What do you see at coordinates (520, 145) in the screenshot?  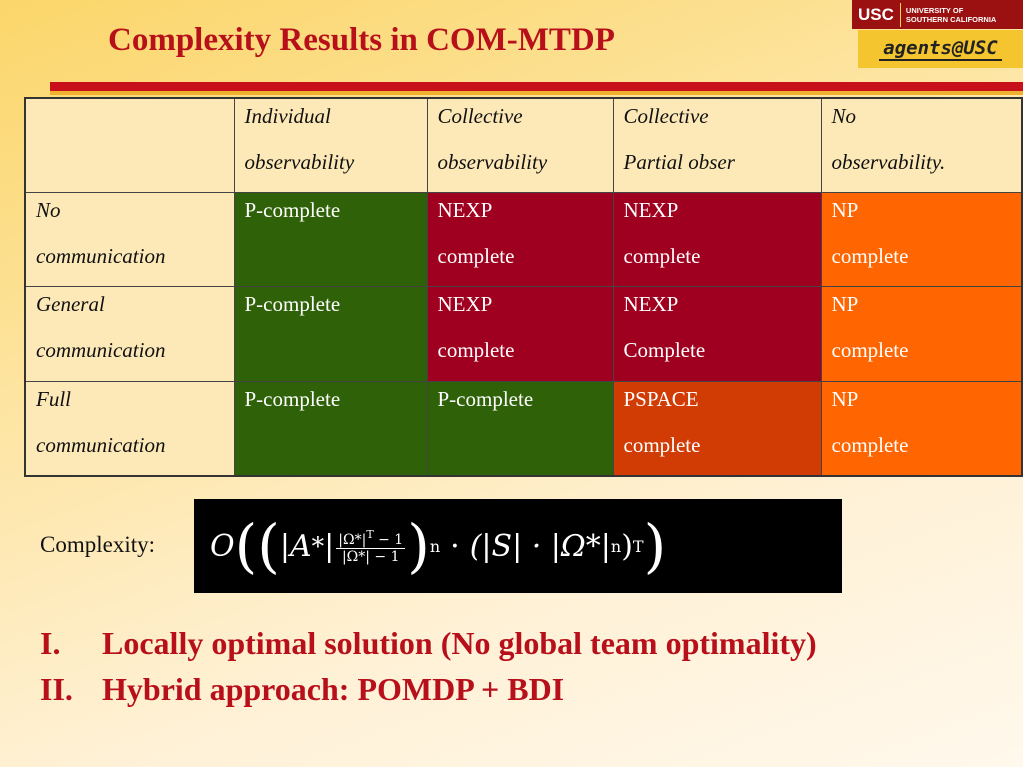 I see `header-cell: Collective observability` at bounding box center [520, 145].